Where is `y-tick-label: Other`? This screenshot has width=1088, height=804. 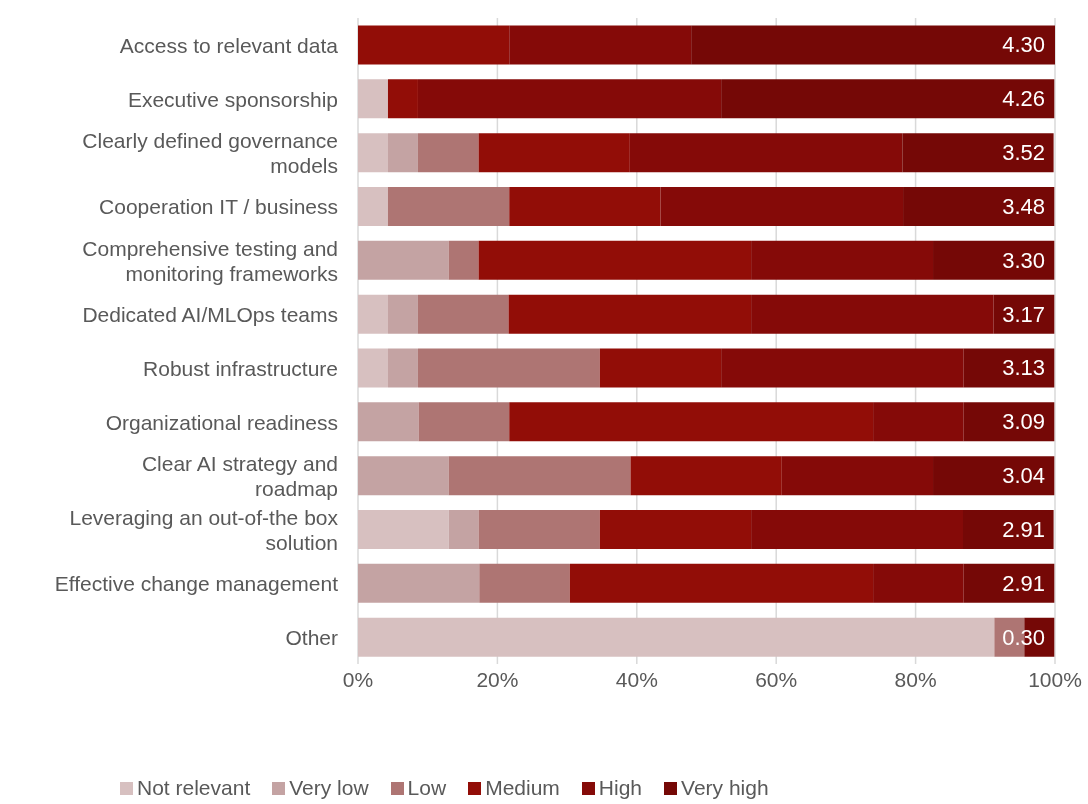
y-tick-label: Other is located at coordinates (311, 637).